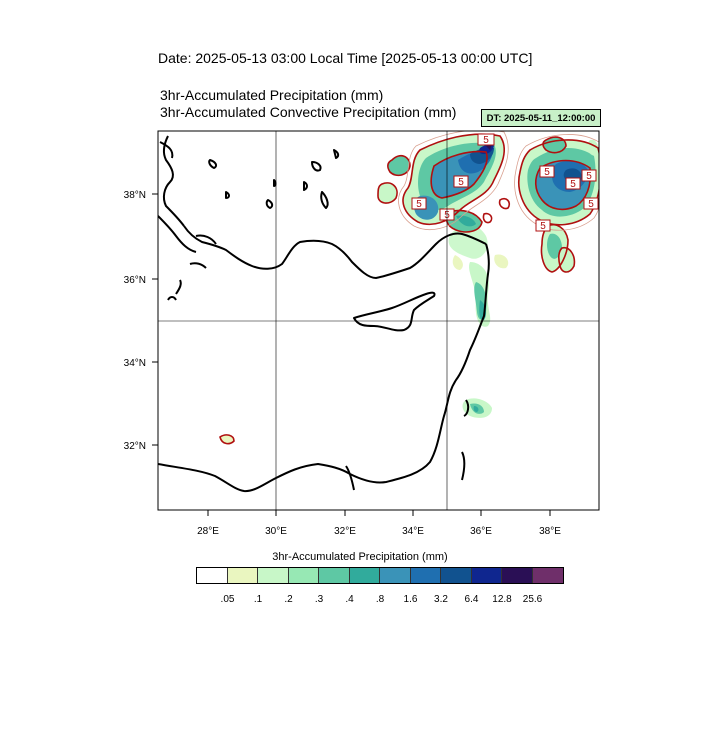 This screenshot has height=756, width=720. I want to click on colorbar-label: 6.4, so click(471, 599).